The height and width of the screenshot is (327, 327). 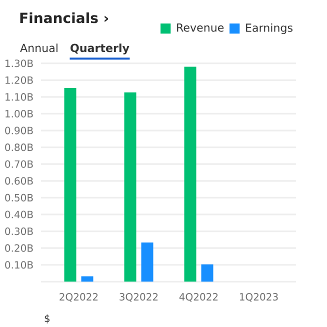 I want to click on y-tick-label: 1.00B, so click(x=19, y=114).